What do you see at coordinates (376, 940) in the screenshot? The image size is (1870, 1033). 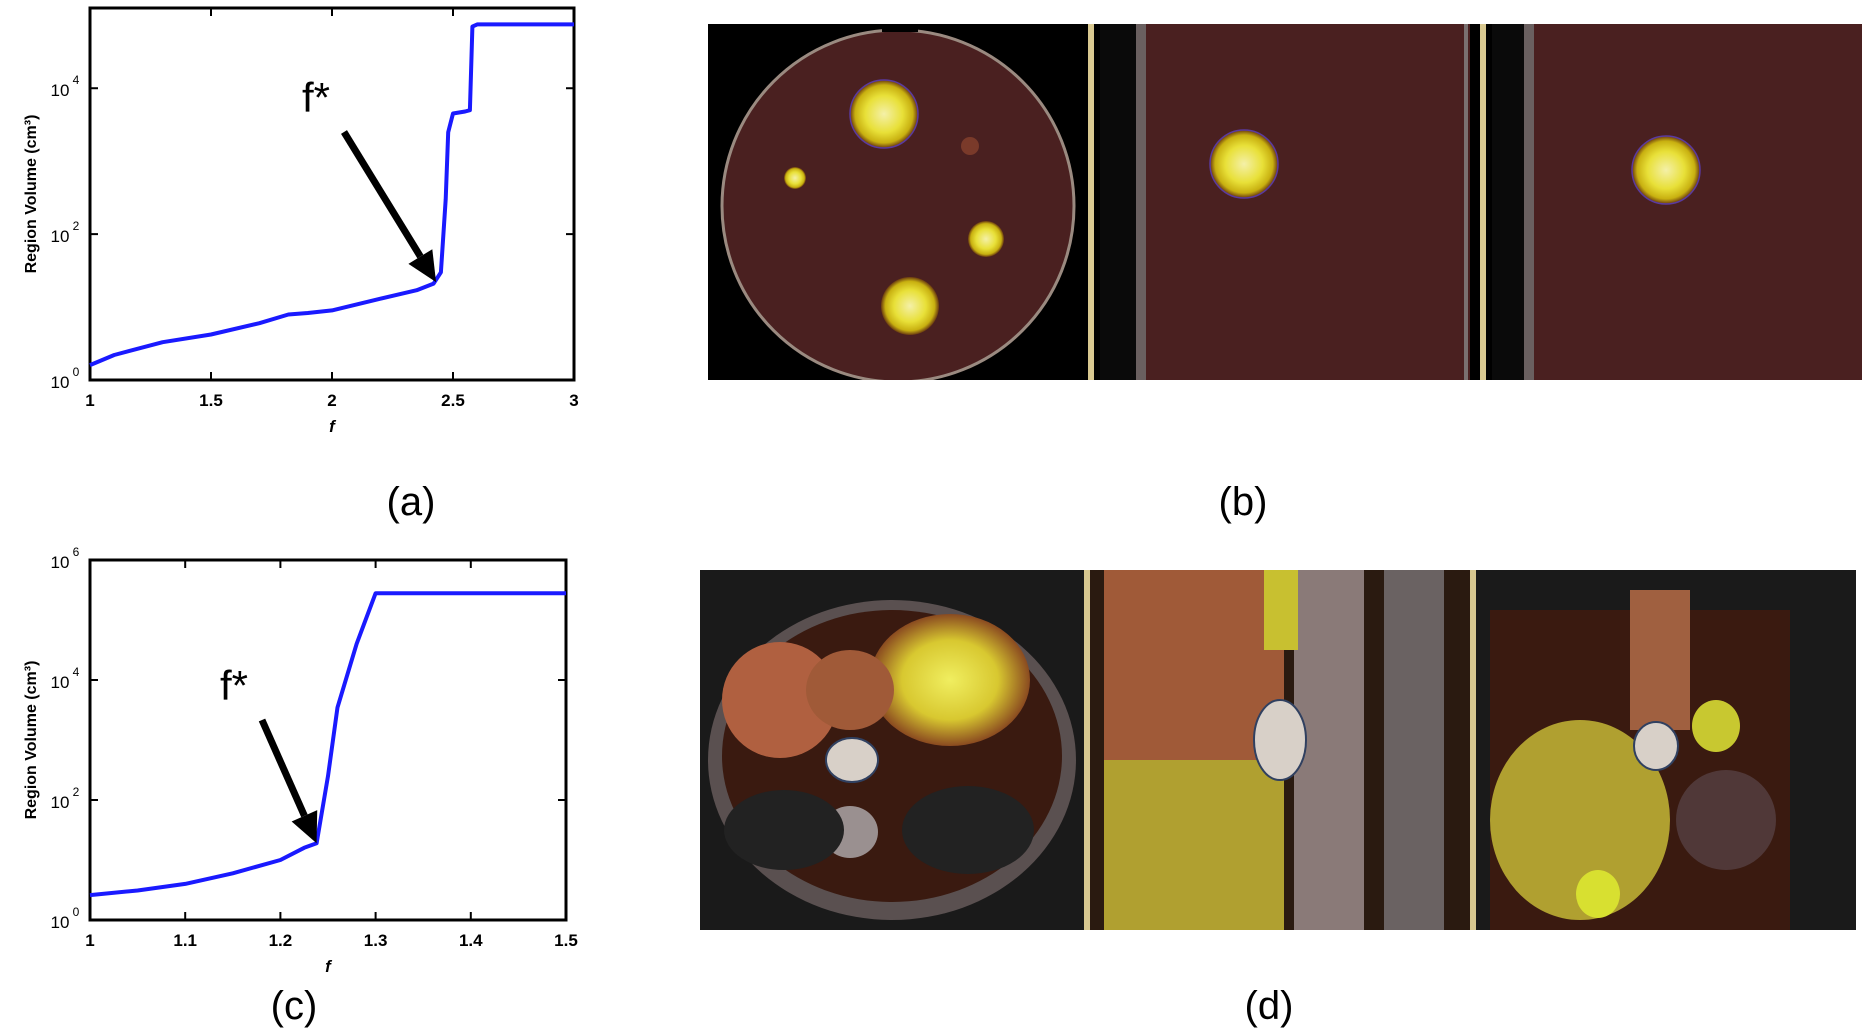 I see `x-tick-label: 1.3` at bounding box center [376, 940].